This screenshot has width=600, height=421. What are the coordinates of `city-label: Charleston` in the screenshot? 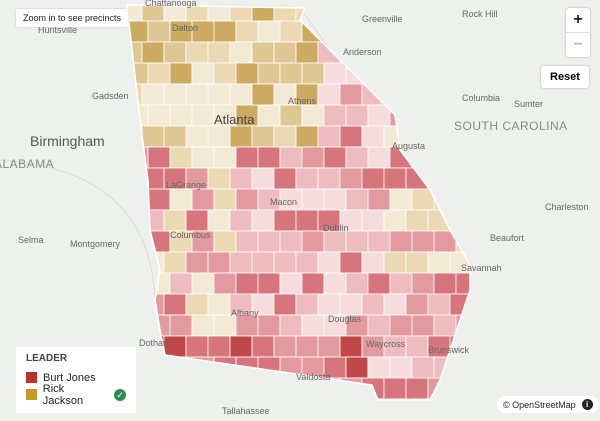 It's located at (567, 207).